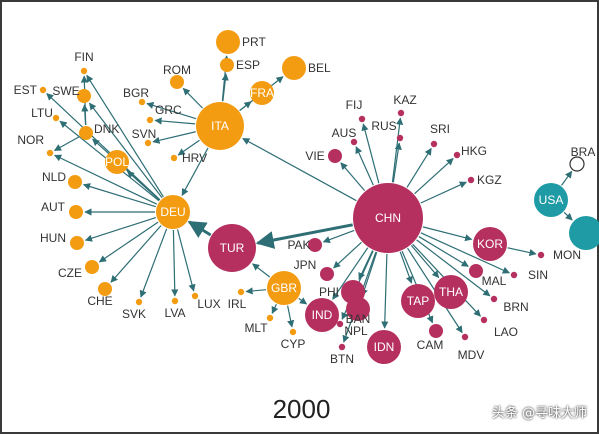  What do you see at coordinates (354, 105) in the screenshot?
I see `node-label: FIJ` at bounding box center [354, 105].